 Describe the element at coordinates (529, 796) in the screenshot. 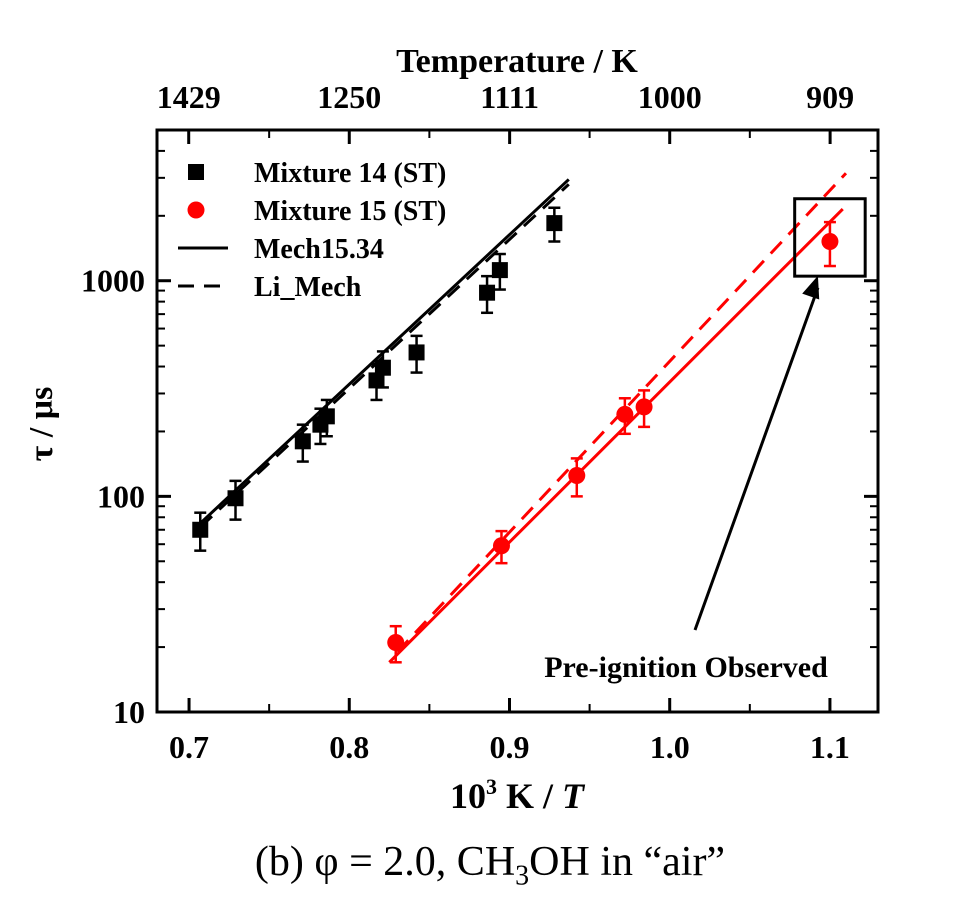

I see `x-axis-title-rest: K /` at that location.